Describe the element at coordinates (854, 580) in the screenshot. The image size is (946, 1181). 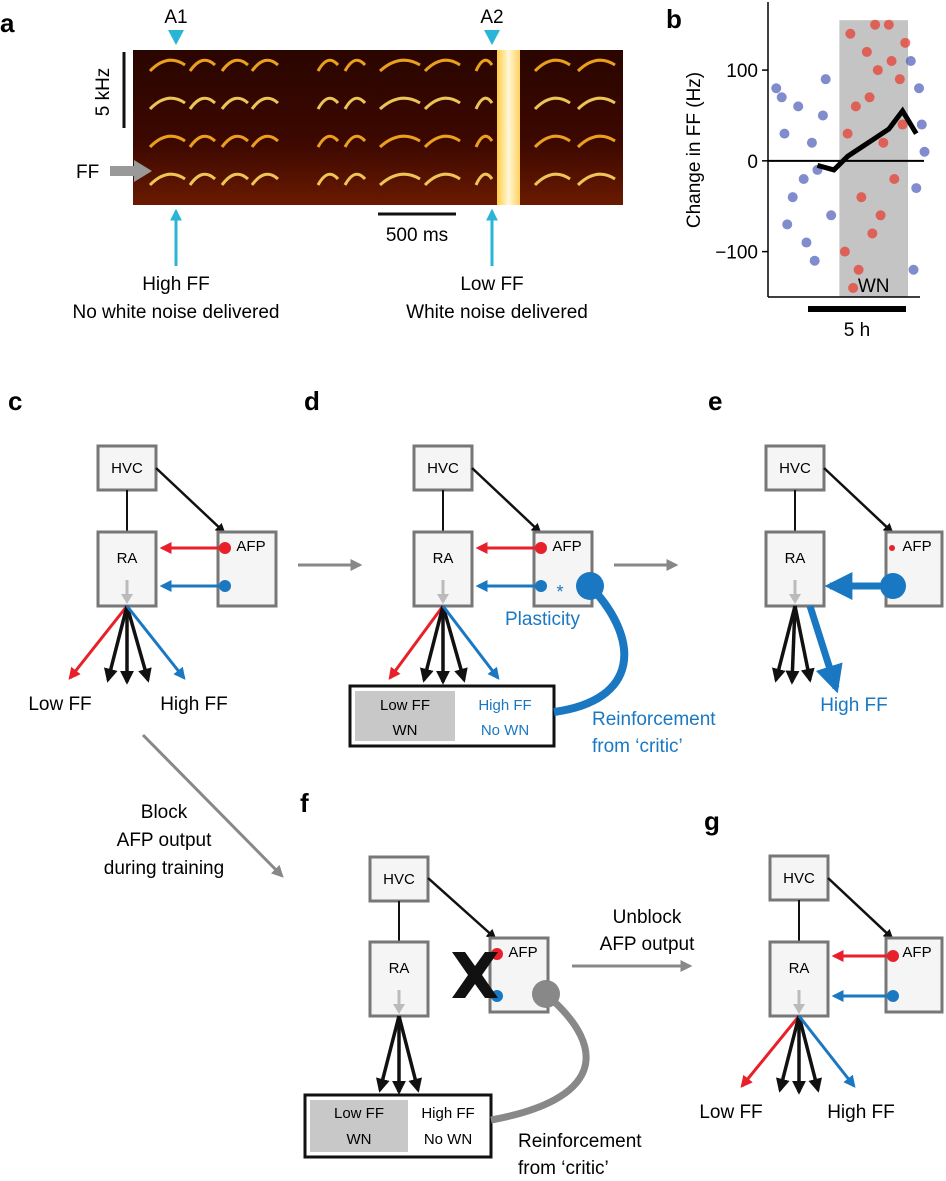
I see `circuit-e: HVC RA AFP High FF` at that location.